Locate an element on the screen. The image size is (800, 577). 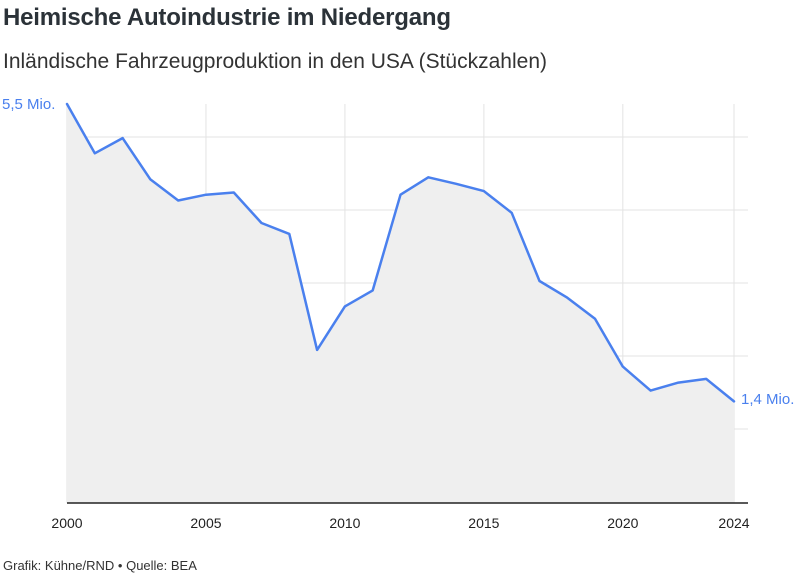
footer-credits: Grafik: Kühne/RND • Quelle: BEA is located at coordinates (100, 565).